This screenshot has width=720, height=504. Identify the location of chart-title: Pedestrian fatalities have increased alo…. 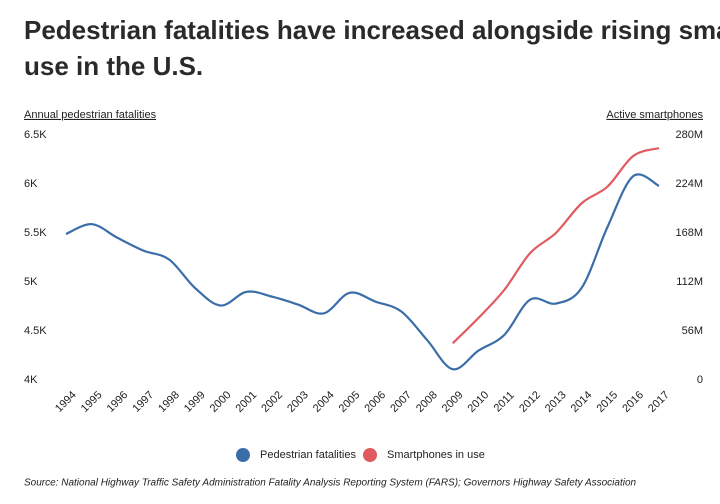
(372, 48).